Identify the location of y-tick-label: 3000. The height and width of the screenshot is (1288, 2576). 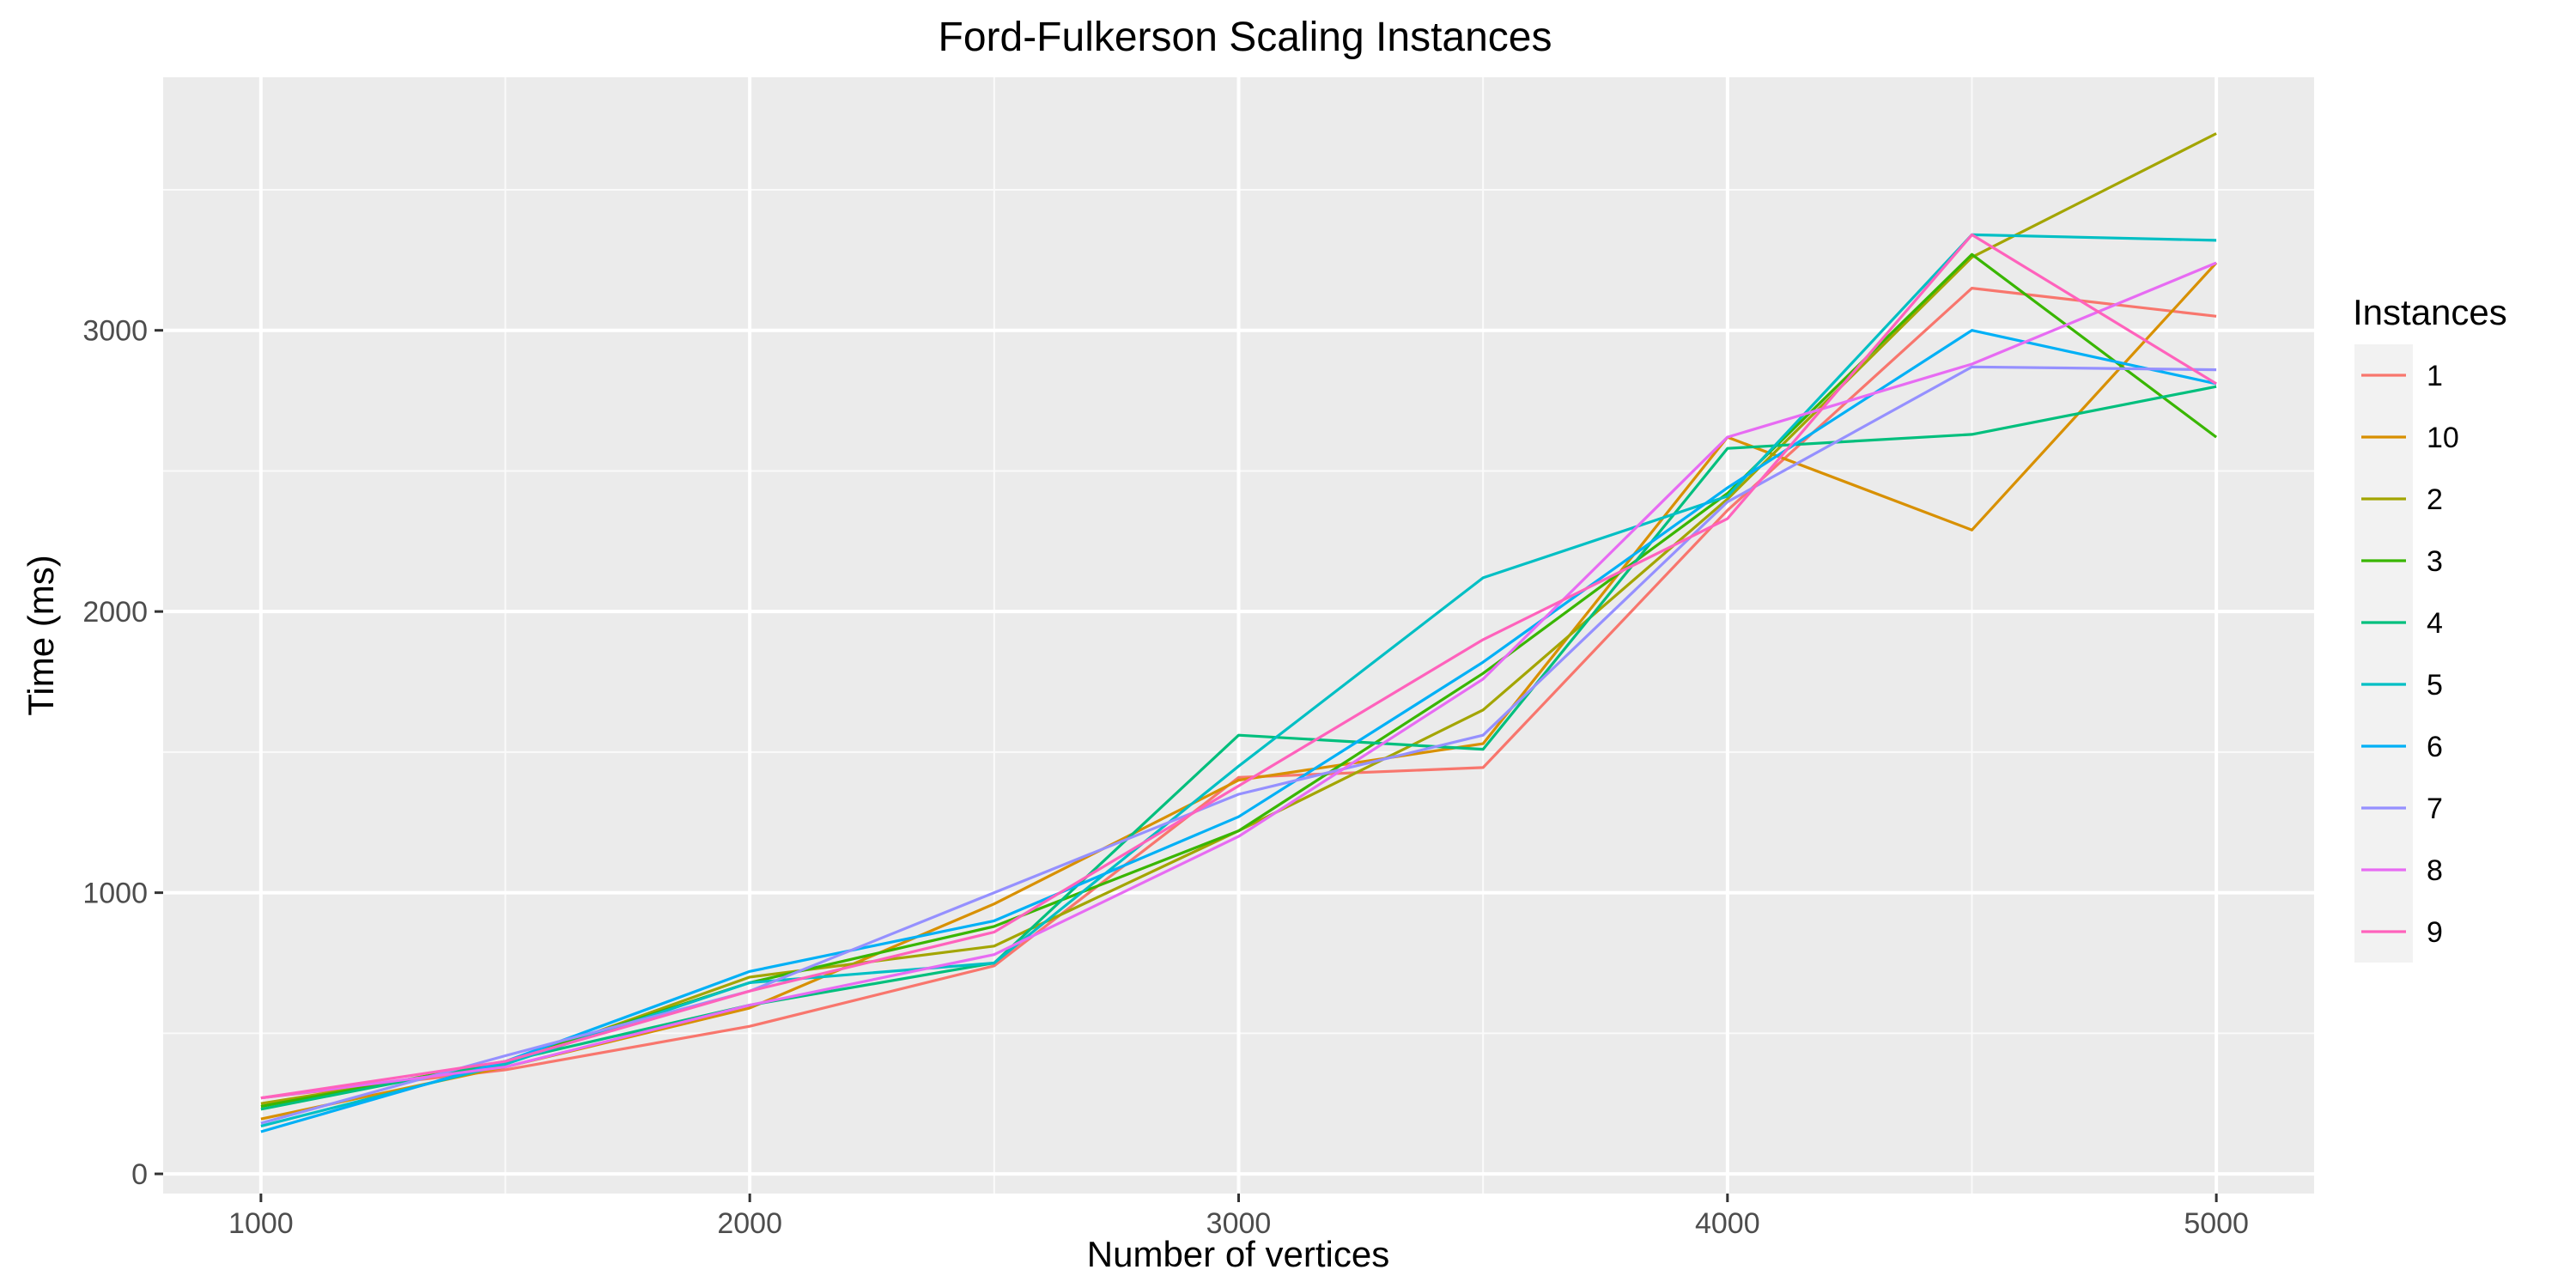
(115, 332).